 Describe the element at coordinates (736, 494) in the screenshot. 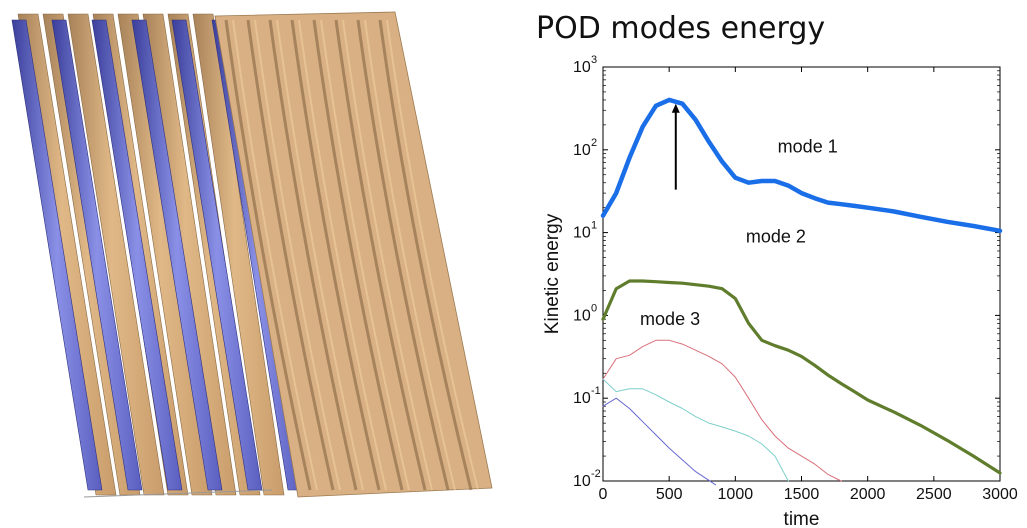

I see `x-tick-label: 1000` at that location.